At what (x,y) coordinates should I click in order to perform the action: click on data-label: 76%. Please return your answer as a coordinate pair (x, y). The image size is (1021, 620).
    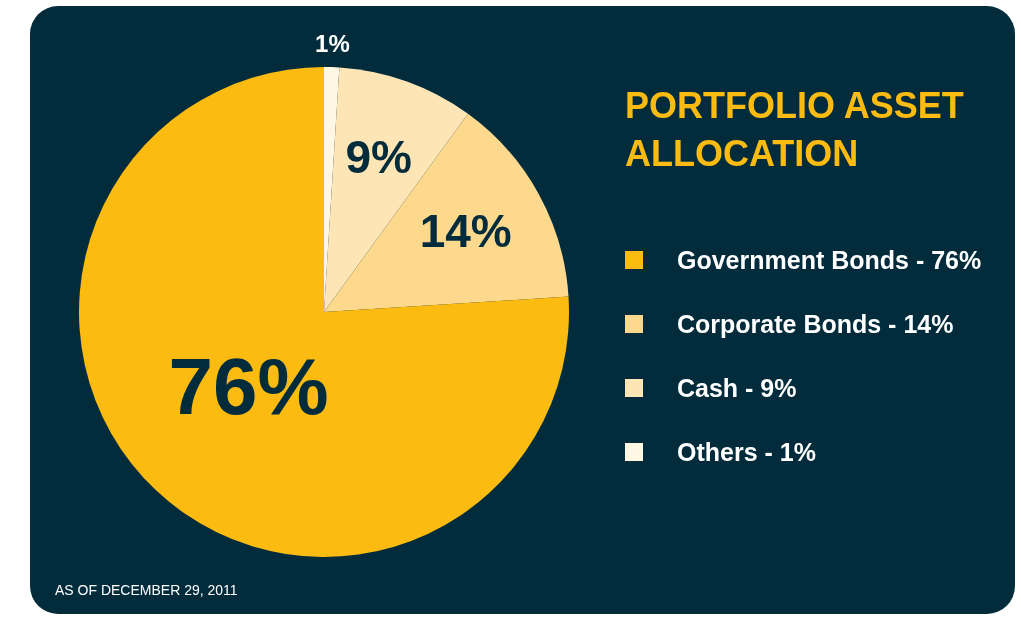
    Looking at the image, I should click on (248, 387).